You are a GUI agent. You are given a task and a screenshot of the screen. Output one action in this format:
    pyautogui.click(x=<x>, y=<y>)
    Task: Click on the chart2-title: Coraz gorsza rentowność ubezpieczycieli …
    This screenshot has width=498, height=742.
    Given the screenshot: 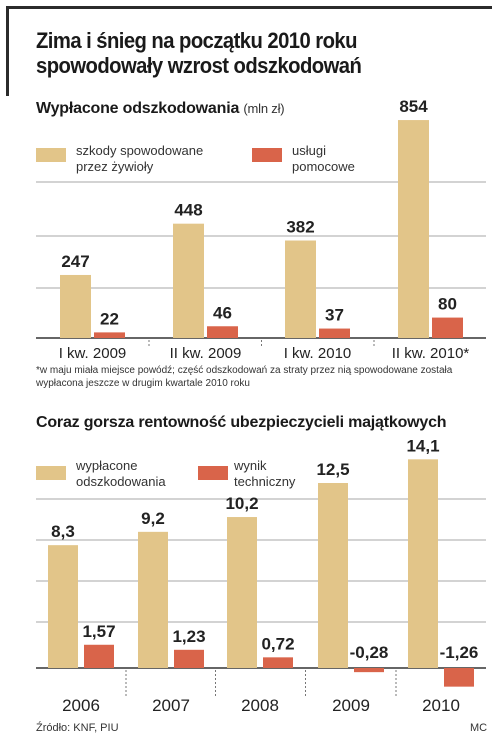 What is the action you would take?
    pyautogui.click(x=241, y=422)
    